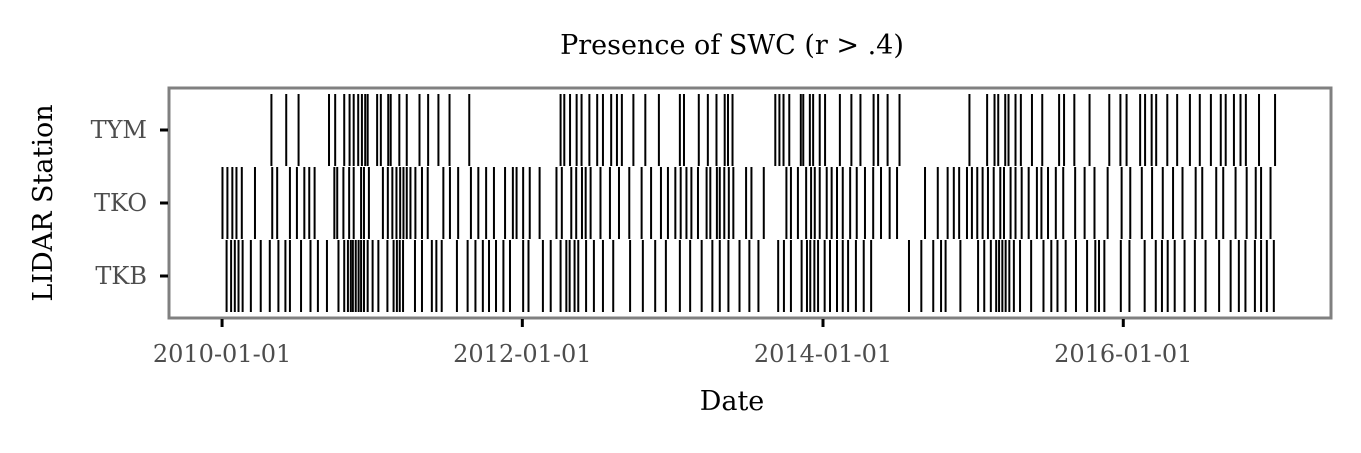 The height and width of the screenshot is (453, 1361). Describe the element at coordinates (121, 276) in the screenshot. I see `y-tick-label: TKB` at that location.